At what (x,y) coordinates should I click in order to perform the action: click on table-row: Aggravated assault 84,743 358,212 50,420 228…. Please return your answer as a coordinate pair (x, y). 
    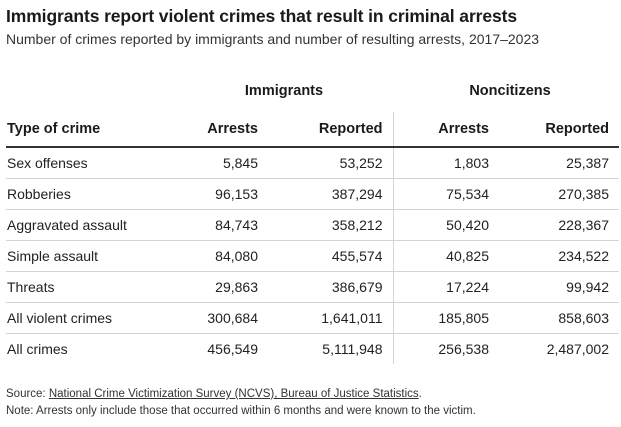
    Looking at the image, I should click on (312, 225).